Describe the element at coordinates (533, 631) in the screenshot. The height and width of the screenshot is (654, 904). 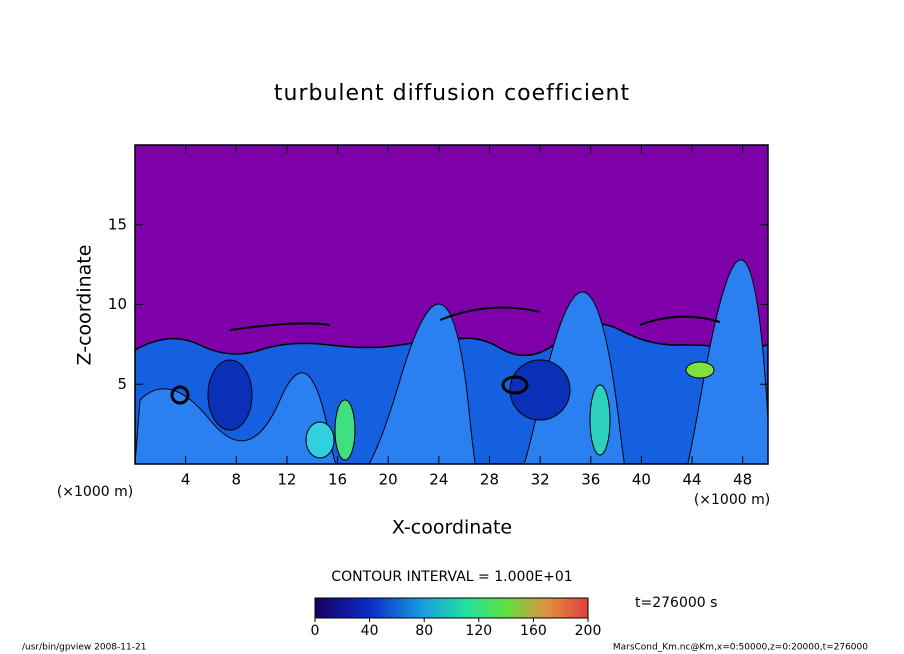
I see `colorbar-tick-label: 160` at that location.